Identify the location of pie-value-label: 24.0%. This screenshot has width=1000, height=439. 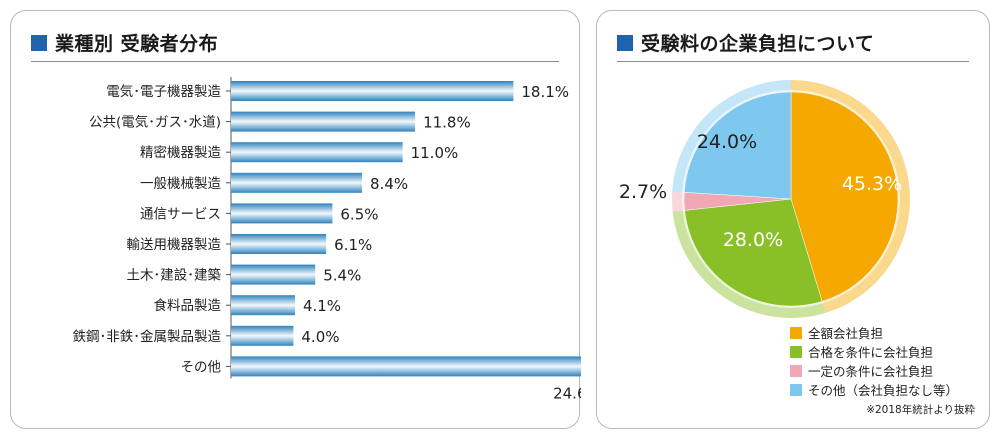
(727, 142).